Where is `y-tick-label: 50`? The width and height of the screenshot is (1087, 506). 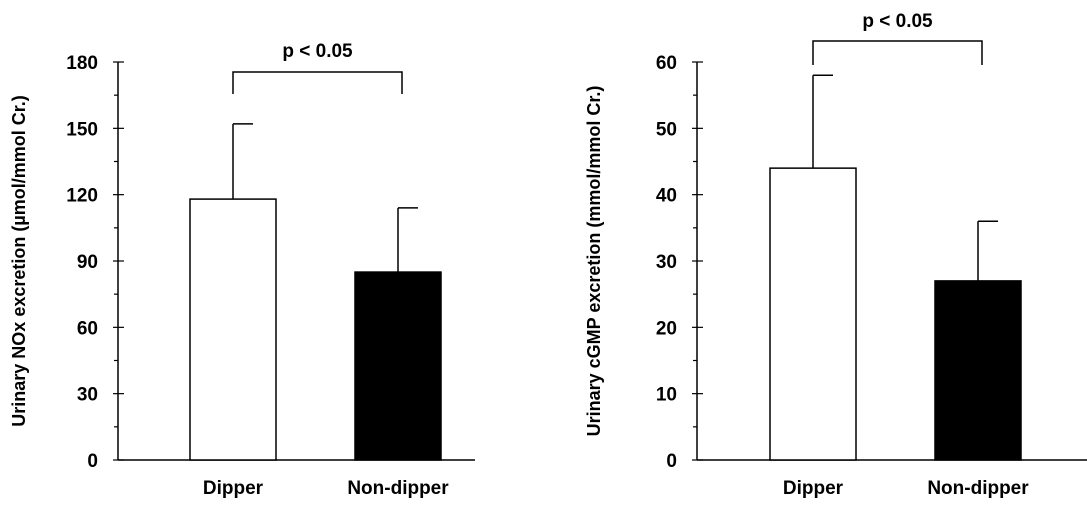
y-tick-label: 50 is located at coordinates (666, 129).